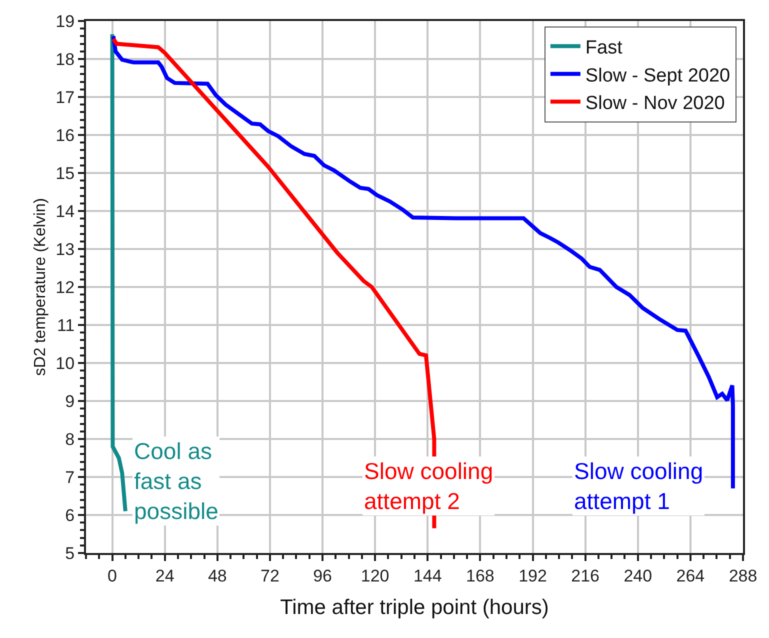  What do you see at coordinates (65, 21) in the screenshot?
I see `y-tick-label: 19` at bounding box center [65, 21].